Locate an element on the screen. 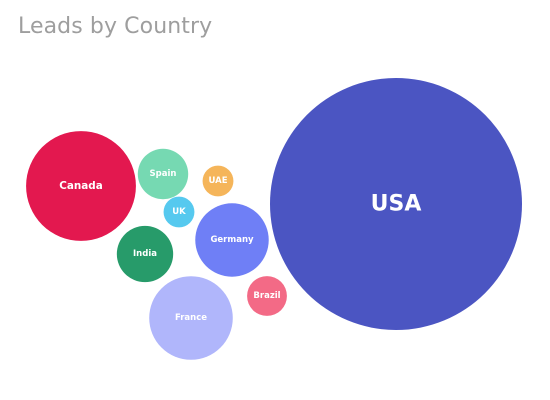  bubble-spain is located at coordinates (163, 174).